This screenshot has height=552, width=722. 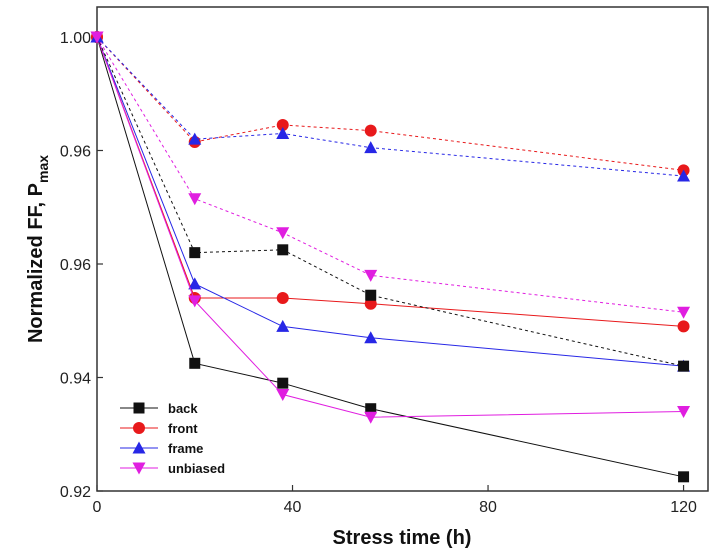 I want to click on x-tick-label: 80, so click(x=488, y=507).